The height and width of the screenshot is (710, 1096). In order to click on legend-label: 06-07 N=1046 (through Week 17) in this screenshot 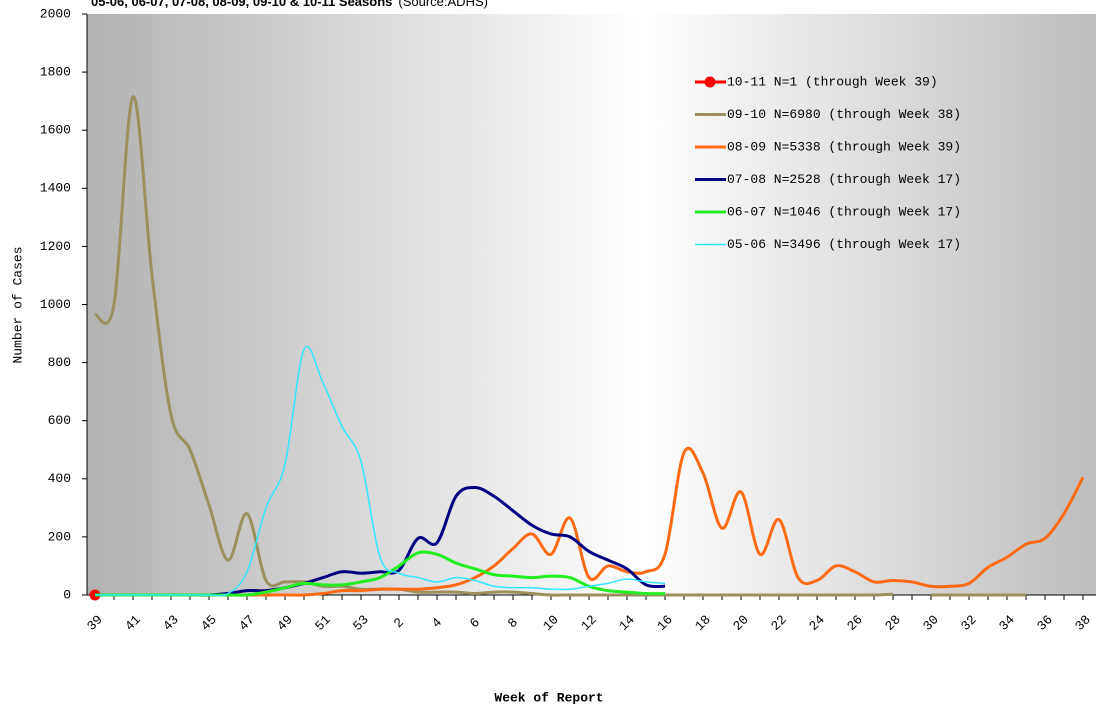, I will do `click(844, 211)`.